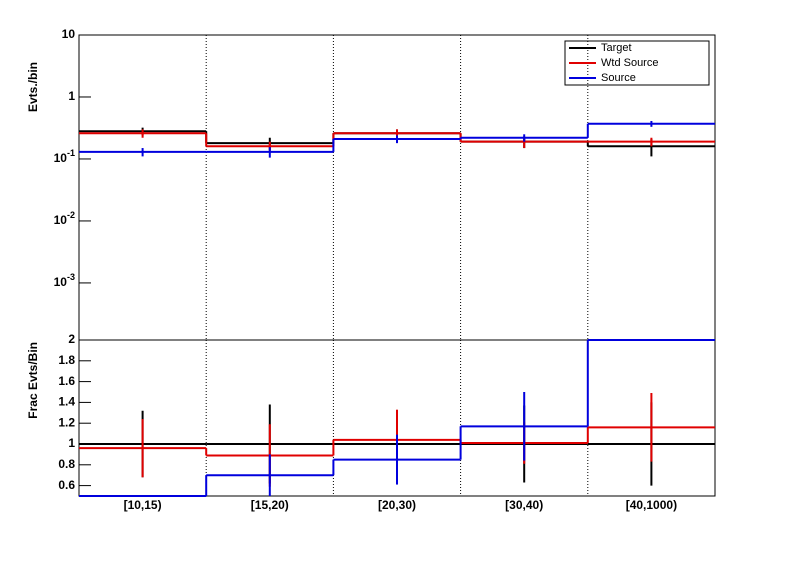  I want to click on y-tick-label: 1.6, so click(66, 381).